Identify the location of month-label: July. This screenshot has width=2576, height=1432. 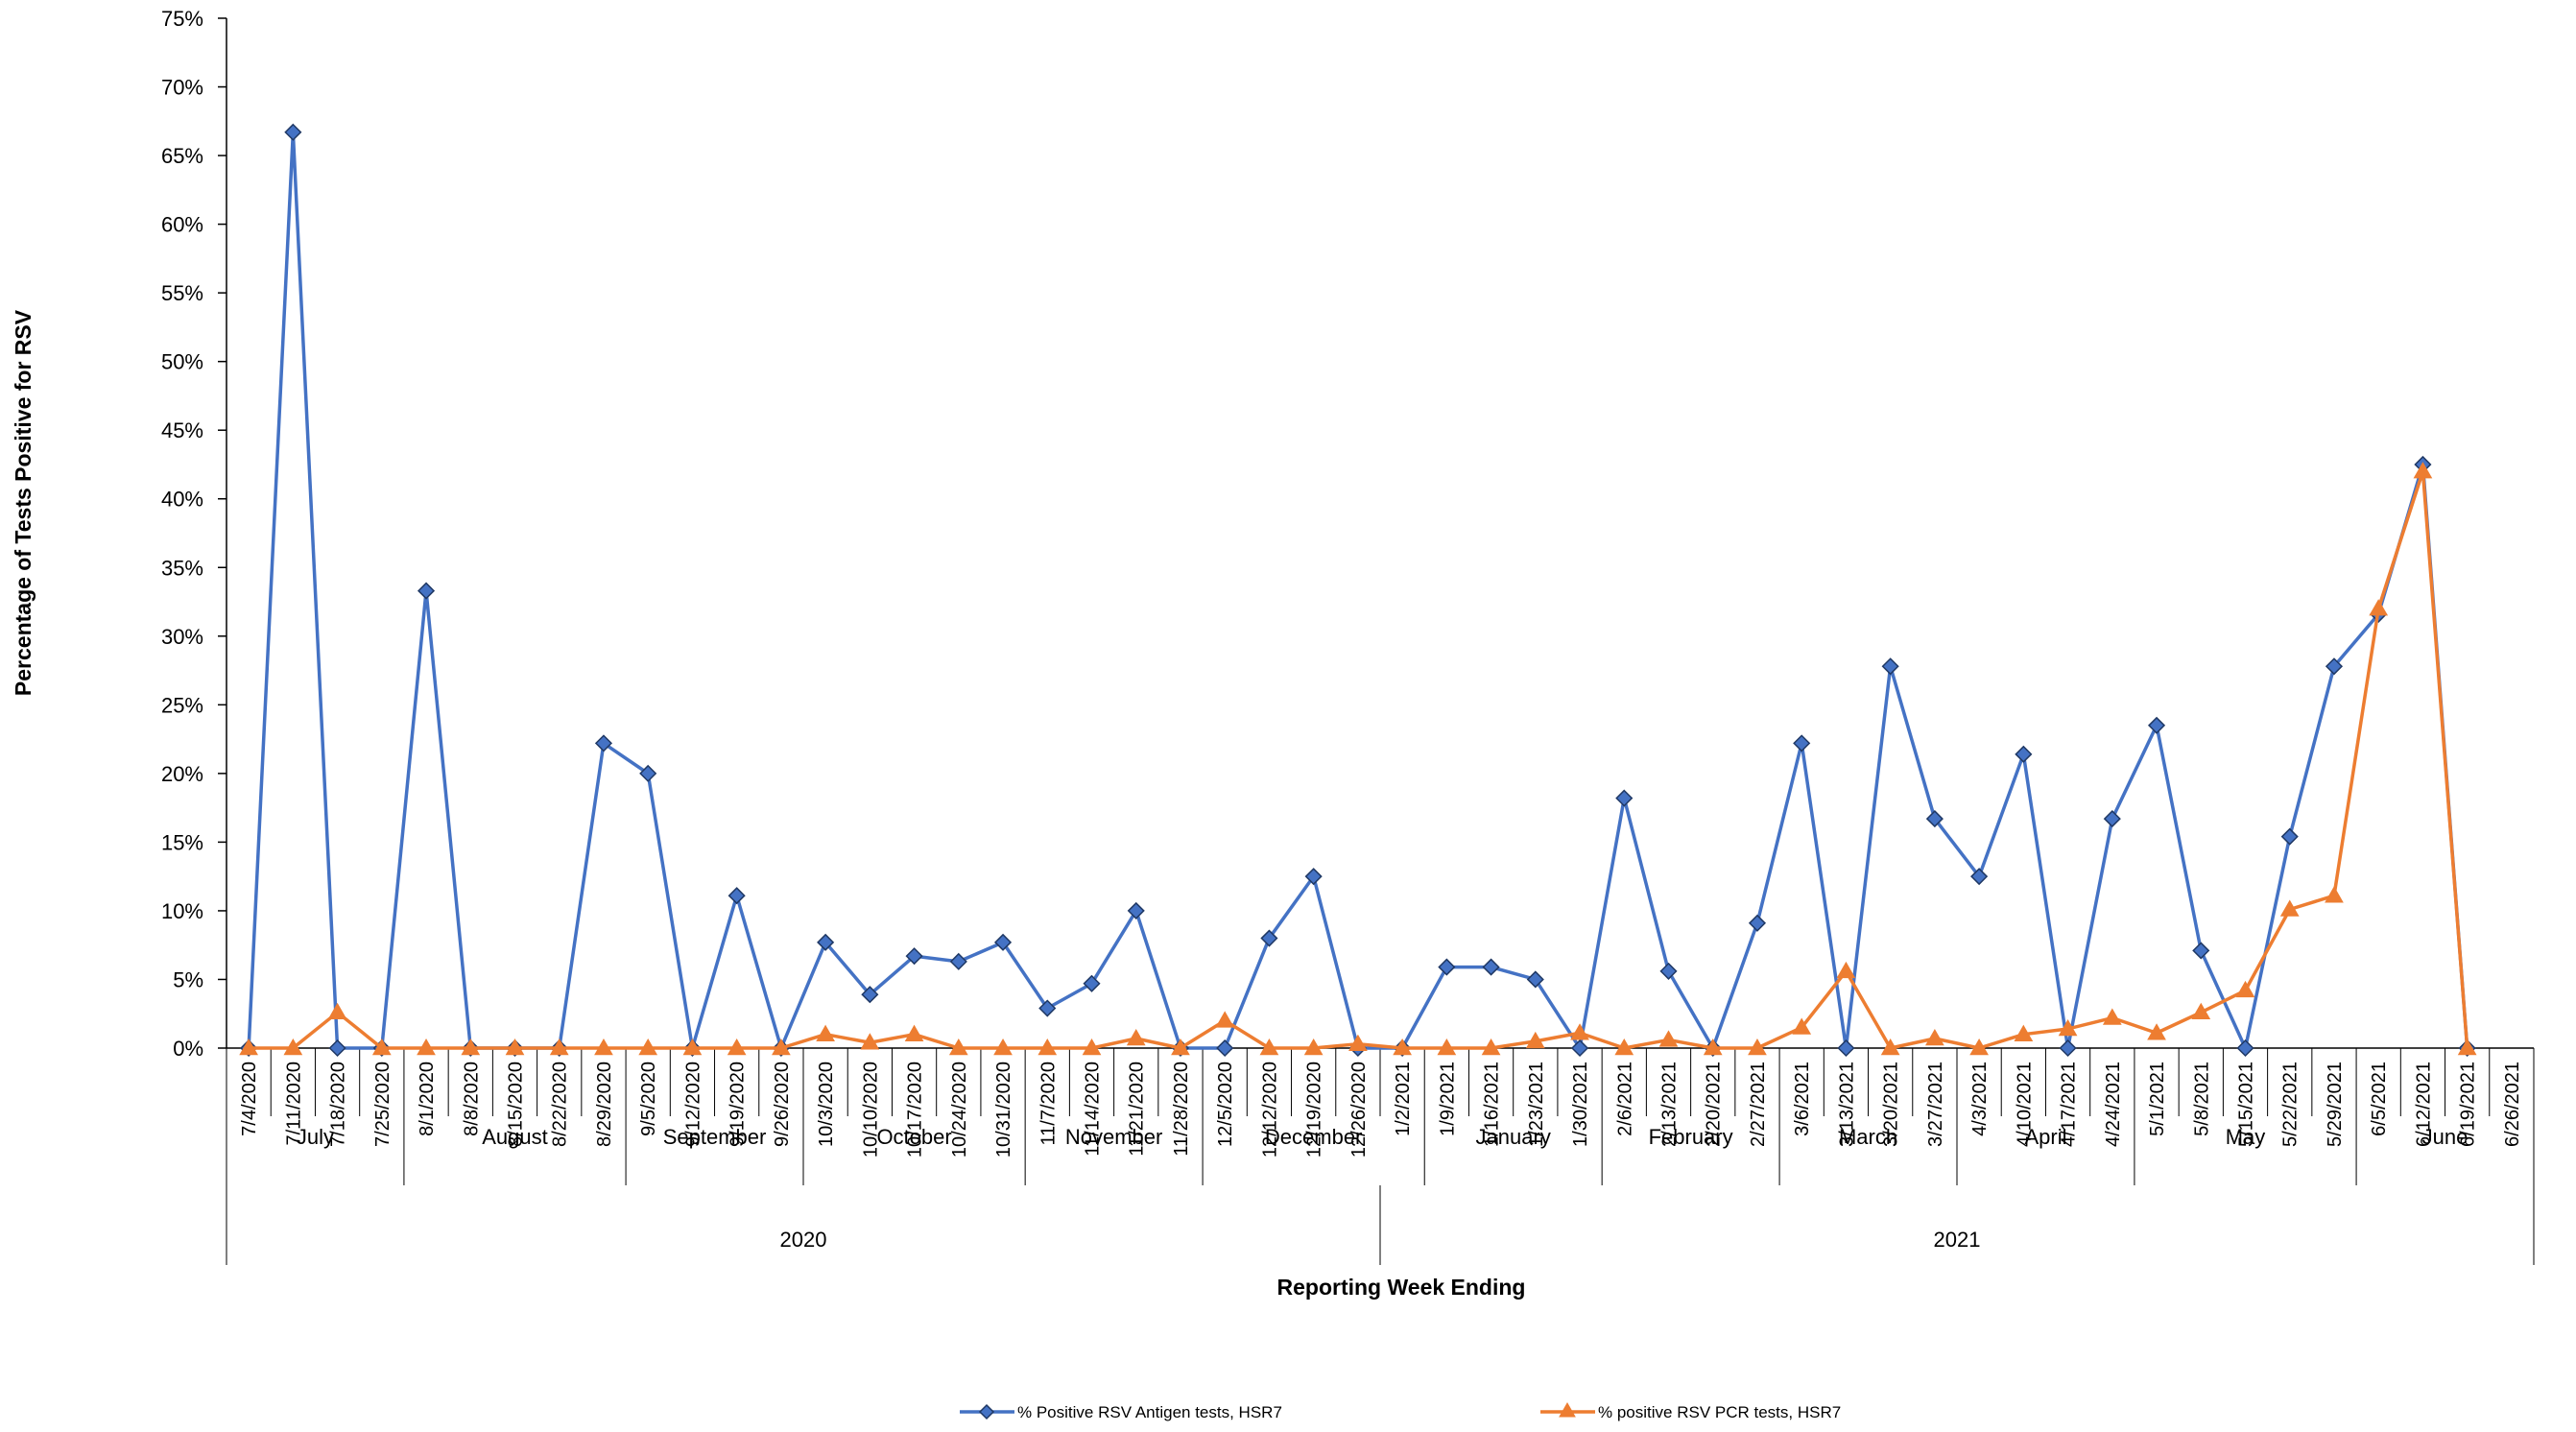
(315, 1137).